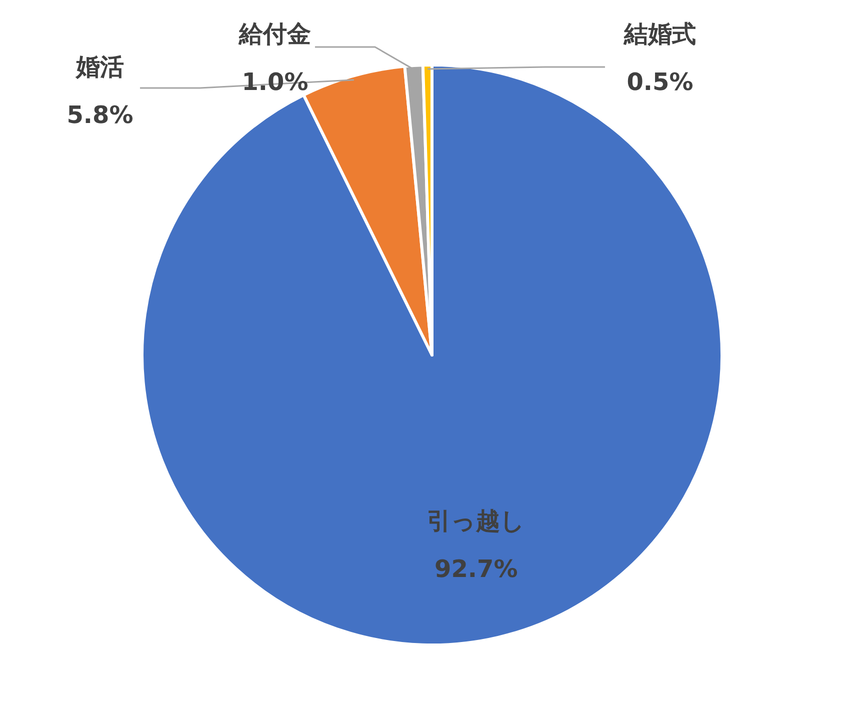 Image resolution: width=865 pixels, height=719 pixels. Describe the element at coordinates (100, 115) in the screenshot. I see `data-label: 5.8%` at that location.